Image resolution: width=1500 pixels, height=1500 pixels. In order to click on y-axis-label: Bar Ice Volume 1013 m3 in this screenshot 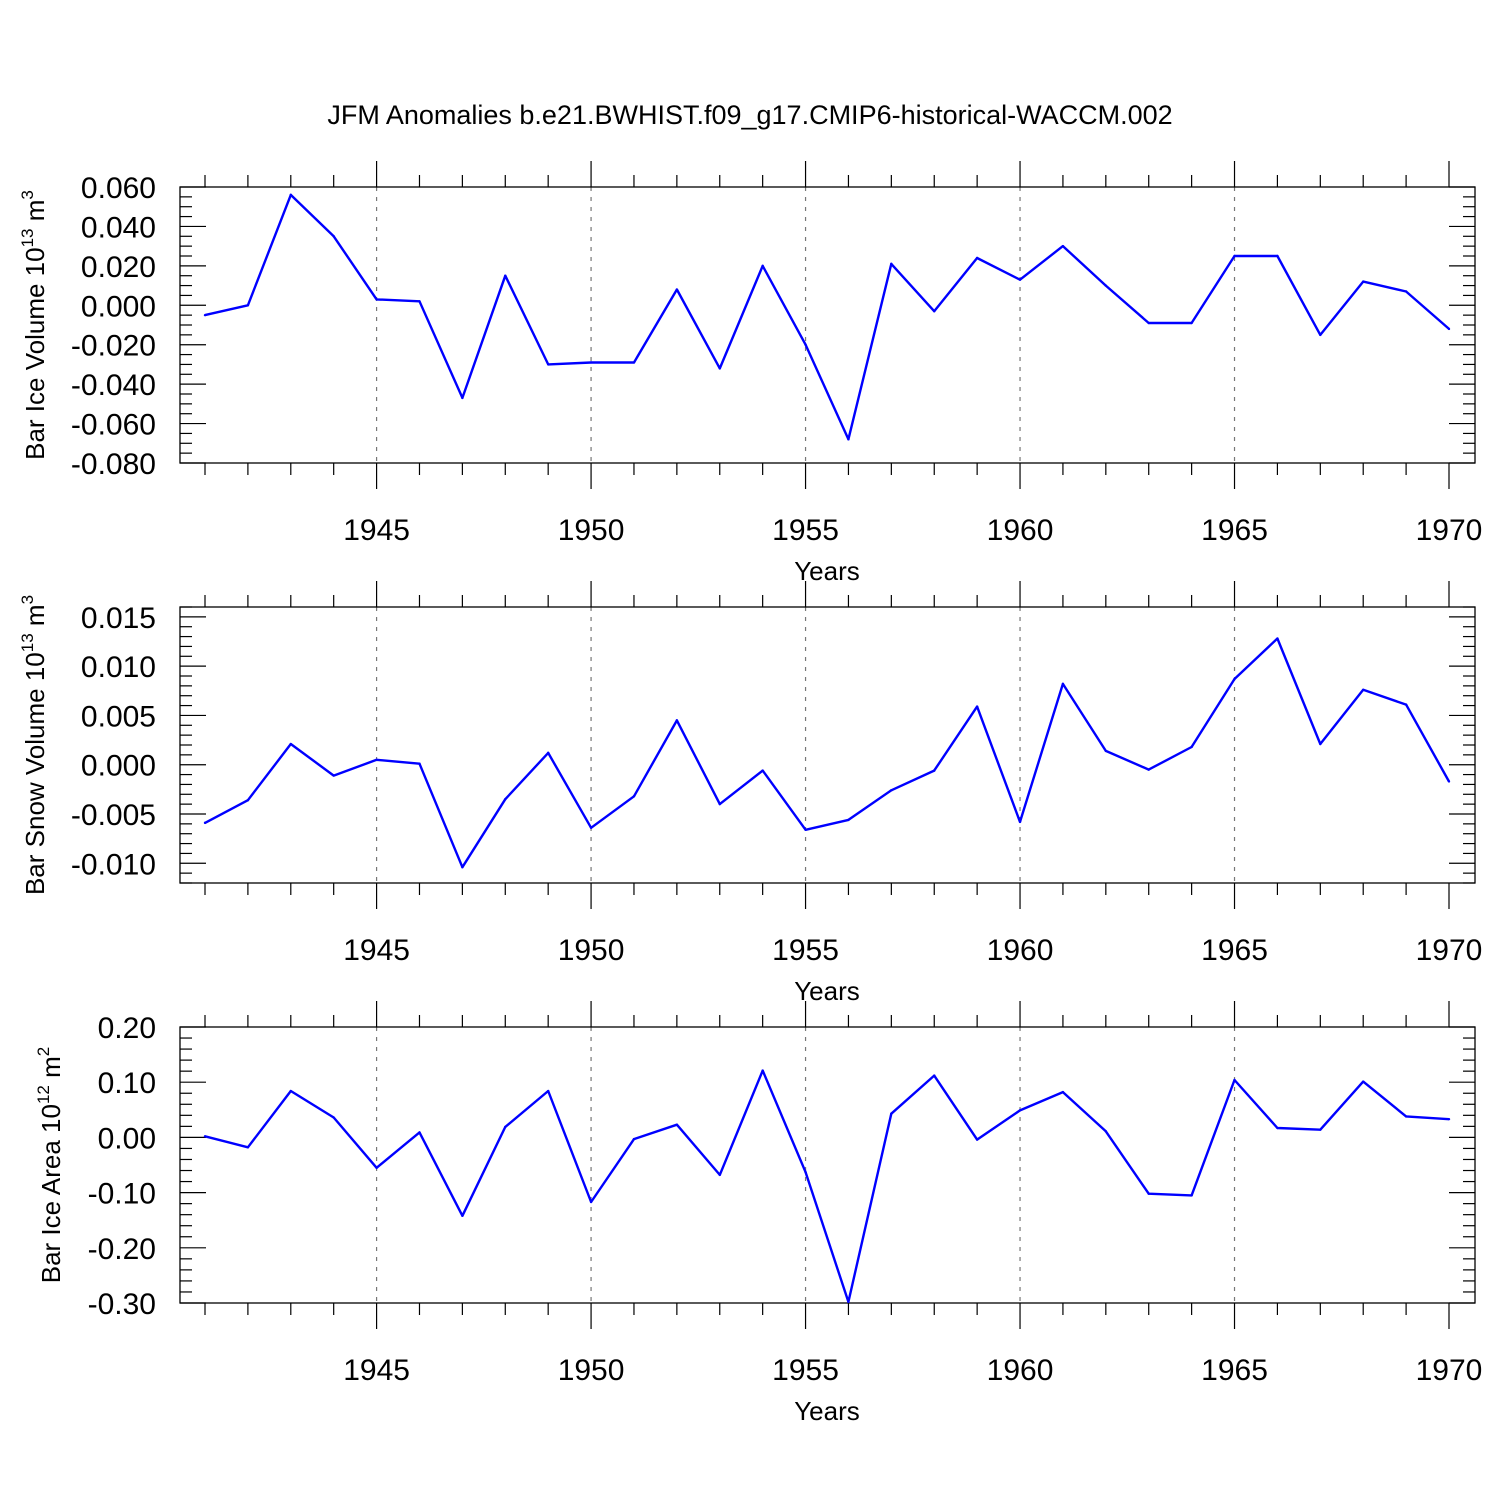, I will do `click(34, 325)`.